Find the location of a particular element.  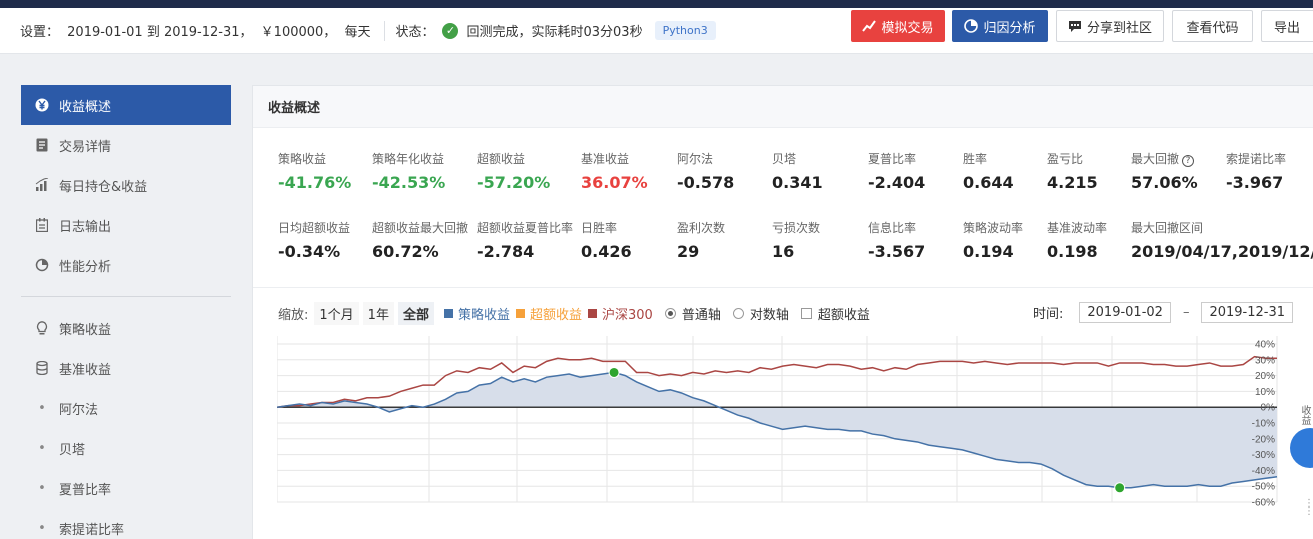

zoom-1y-button: 1年 is located at coordinates (378, 313).